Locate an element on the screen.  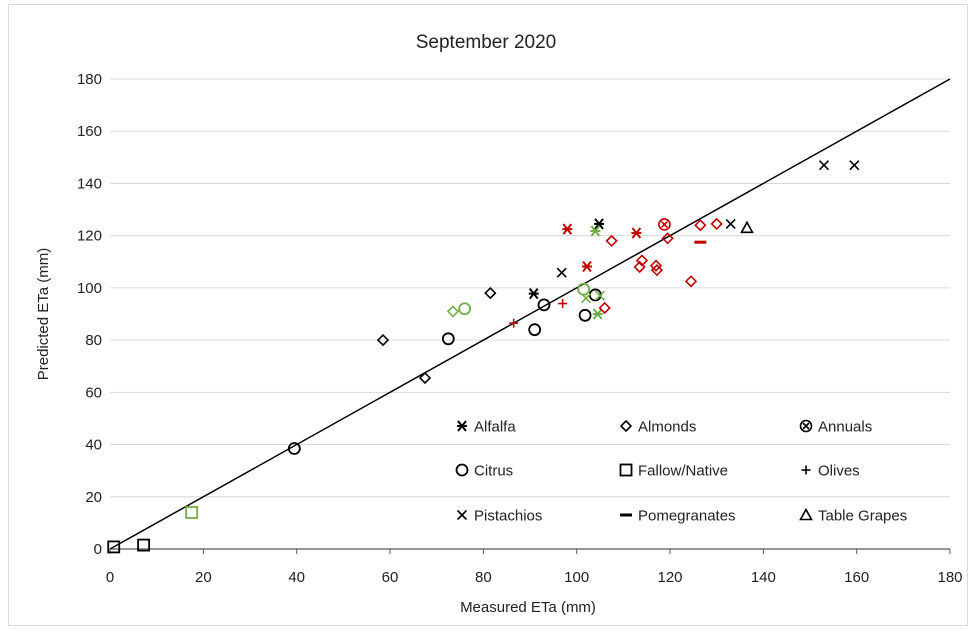
legend-marker-citrus is located at coordinates (462, 470).